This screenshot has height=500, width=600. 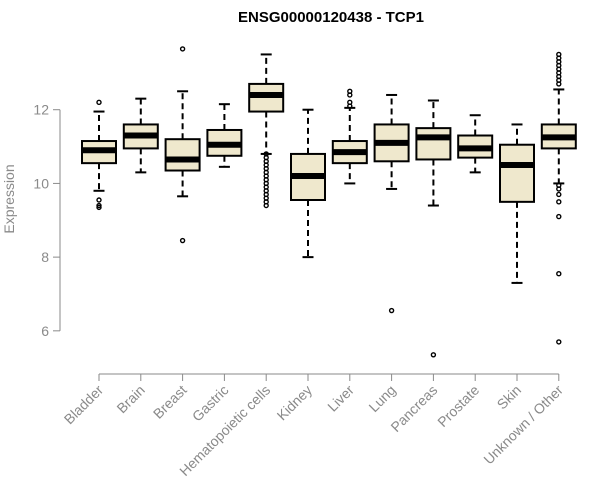 What do you see at coordinates (340, 398) in the screenshot?
I see `x-tick-label: Liver` at bounding box center [340, 398].